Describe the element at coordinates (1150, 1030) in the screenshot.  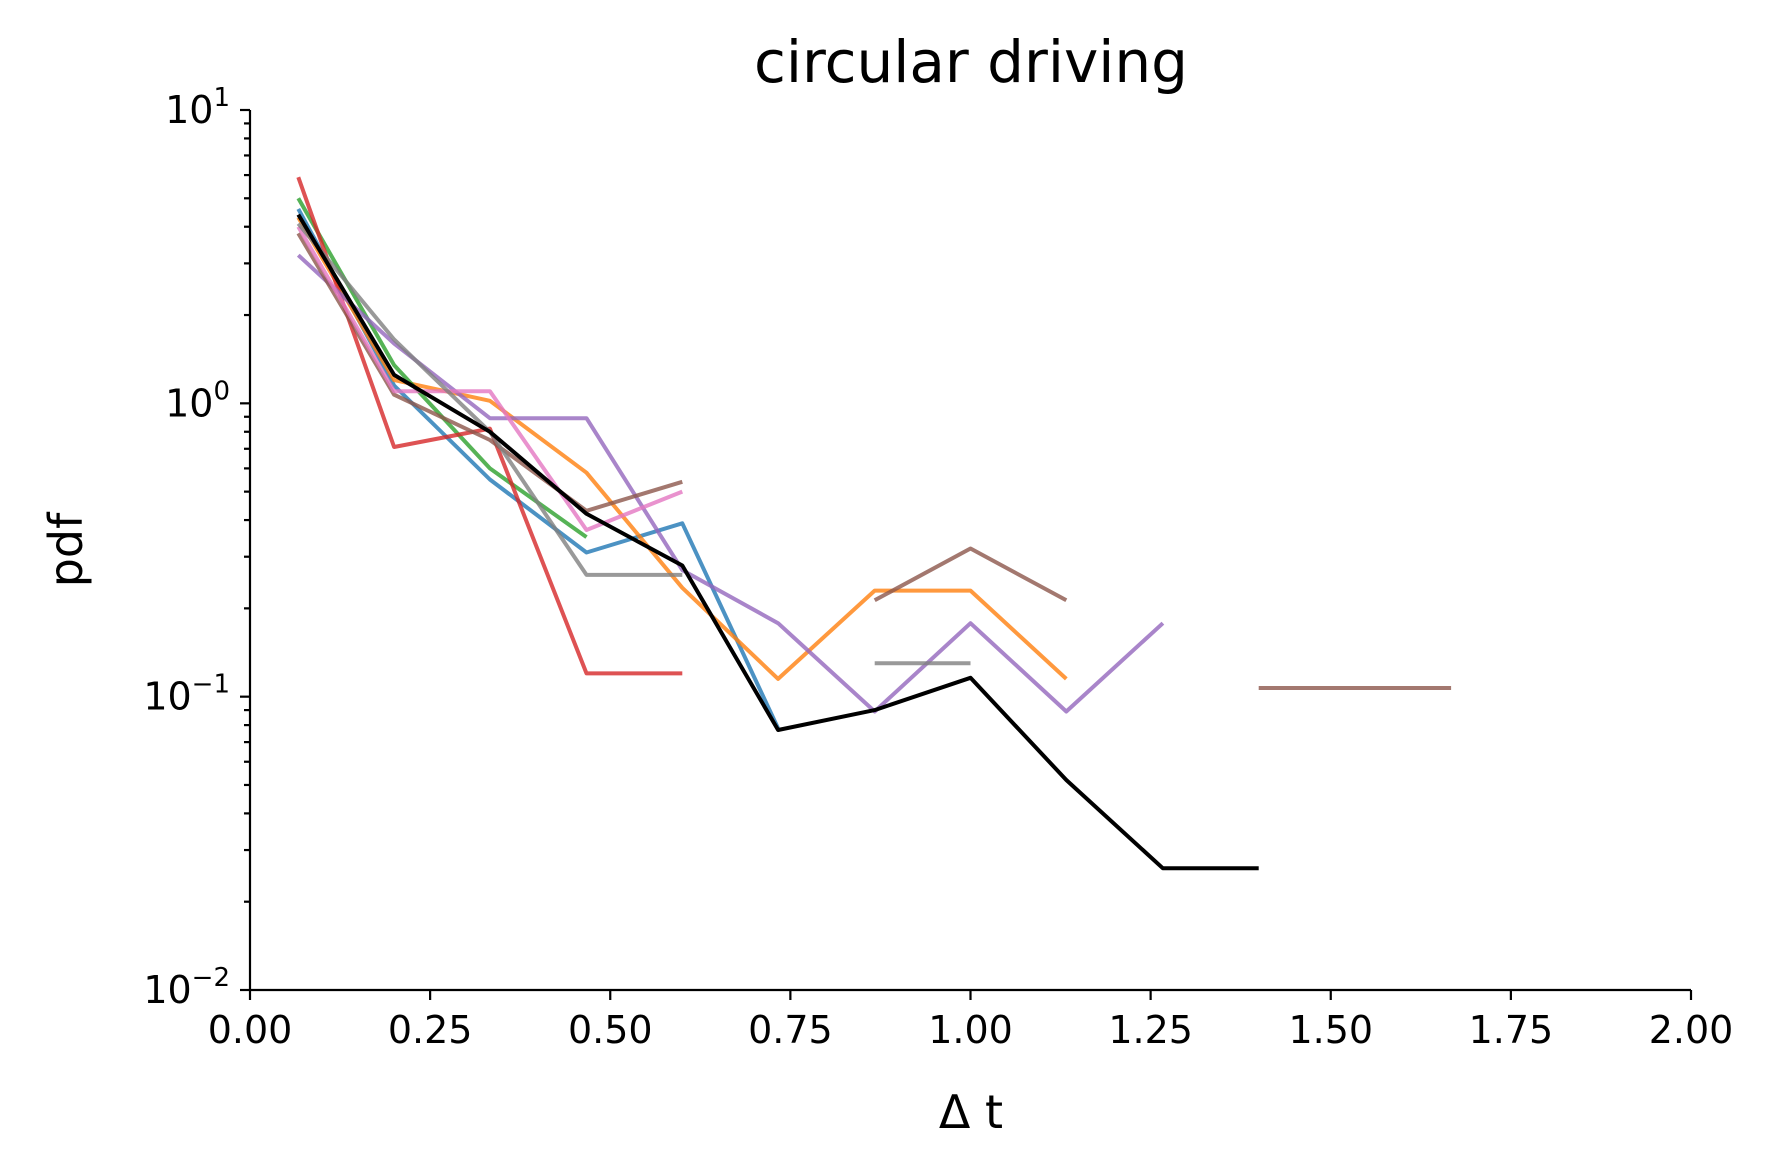
I see `x-tick-label-5: 1.25` at that location.